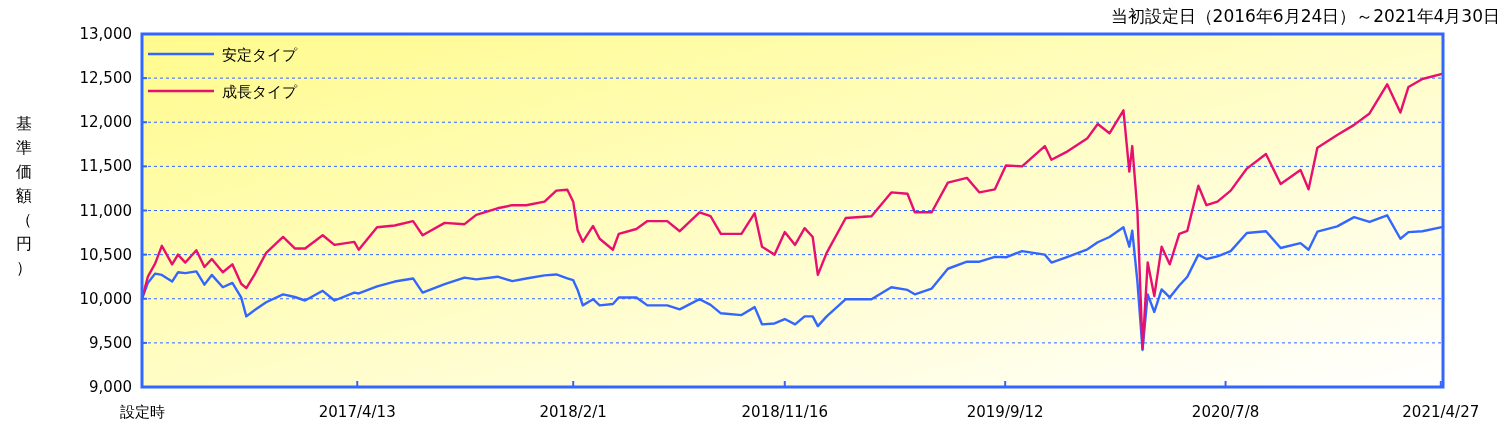 The height and width of the screenshot is (431, 1508). Describe the element at coordinates (110, 387) in the screenshot. I see `y-tick-label: 9,000` at that location.